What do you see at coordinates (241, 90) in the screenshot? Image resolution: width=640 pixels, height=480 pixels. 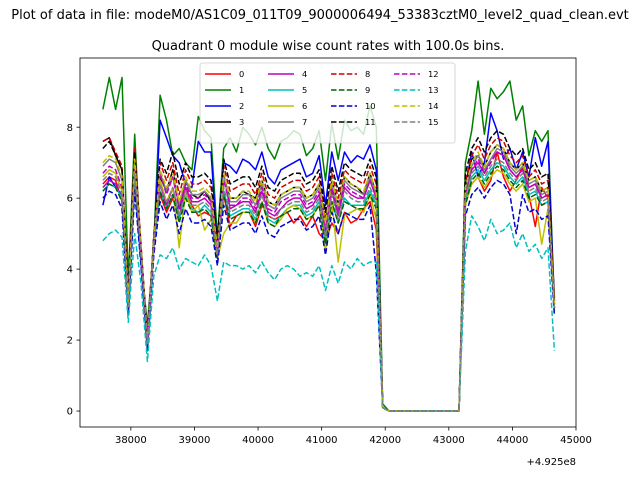 I see `legend-label-1: 1` at bounding box center [241, 90].